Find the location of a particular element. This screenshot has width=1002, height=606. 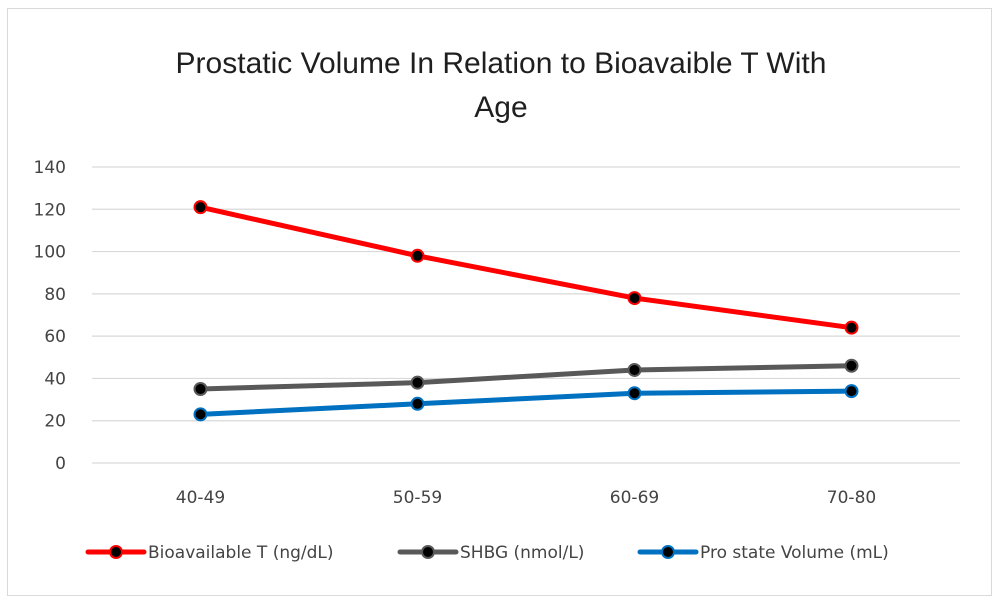

y-tick-label: 140 is located at coordinates (50, 168).